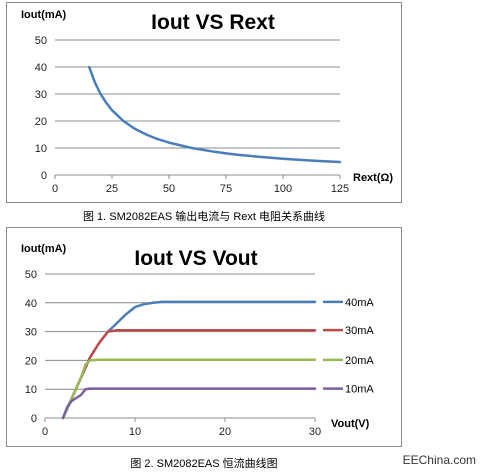 The image size is (482, 475). I want to click on x-axis-label: Rext(Ω), so click(373, 178).